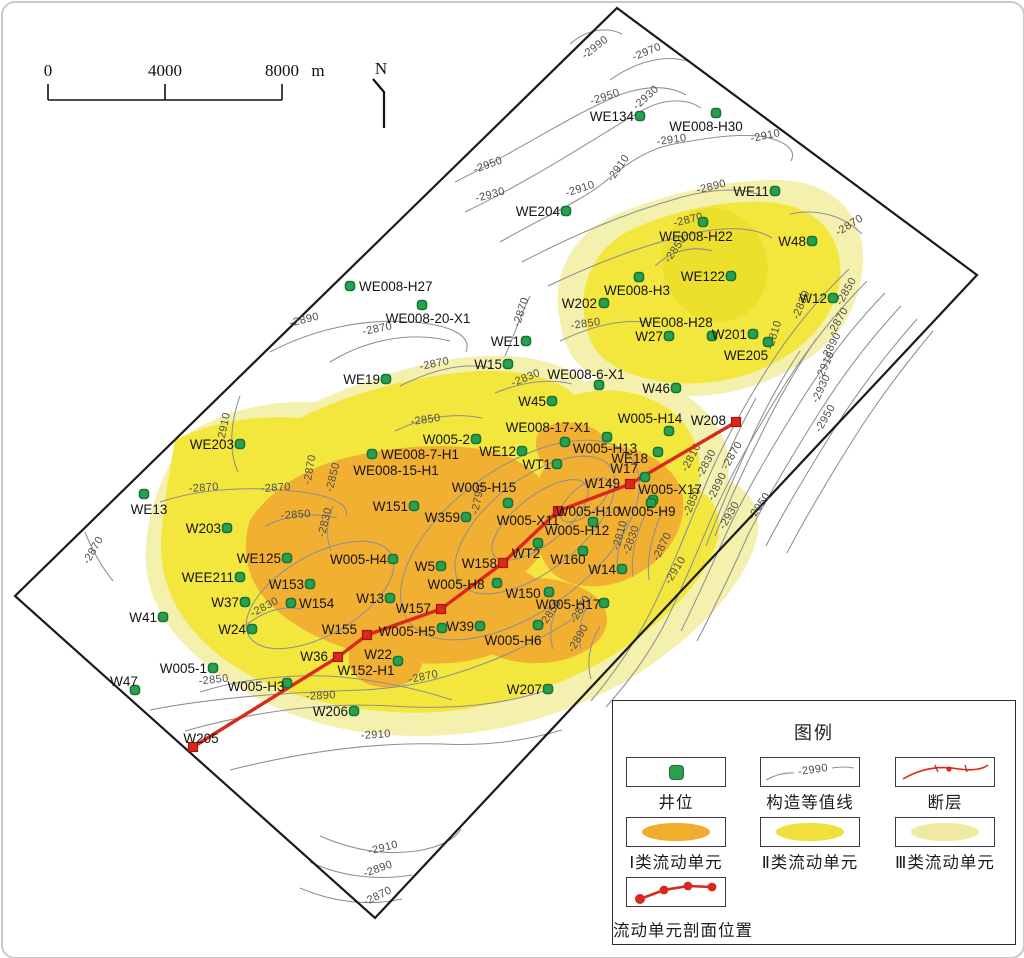 This screenshot has height=958, width=1024. Describe the element at coordinates (286, 584) in the screenshot. I see `well-label: W153` at that location.